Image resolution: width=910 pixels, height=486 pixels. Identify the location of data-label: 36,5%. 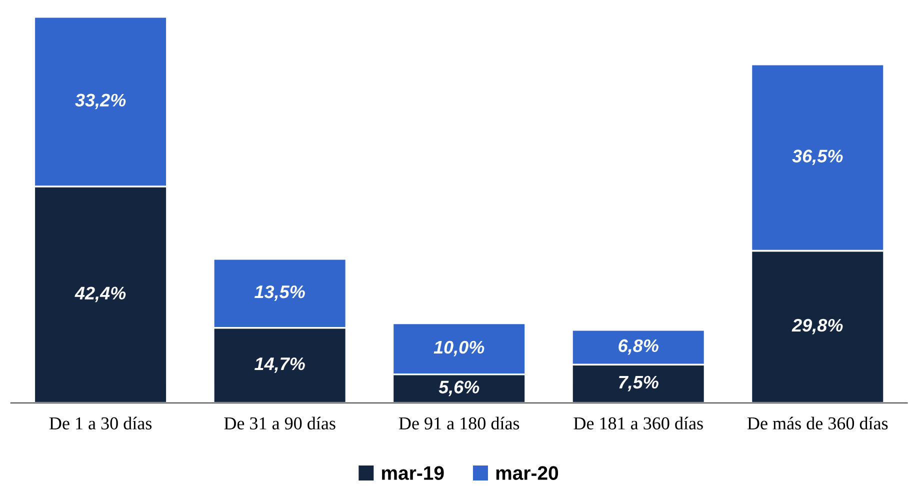
(817, 158).